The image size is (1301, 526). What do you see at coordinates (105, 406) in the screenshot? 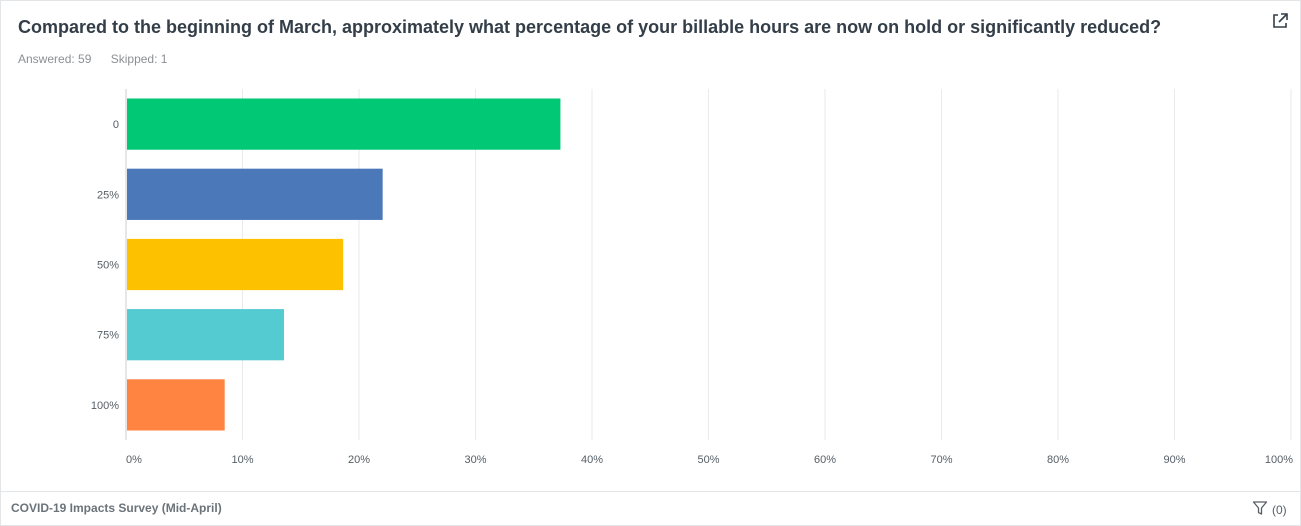
I see `category-label: 100%` at bounding box center [105, 406].